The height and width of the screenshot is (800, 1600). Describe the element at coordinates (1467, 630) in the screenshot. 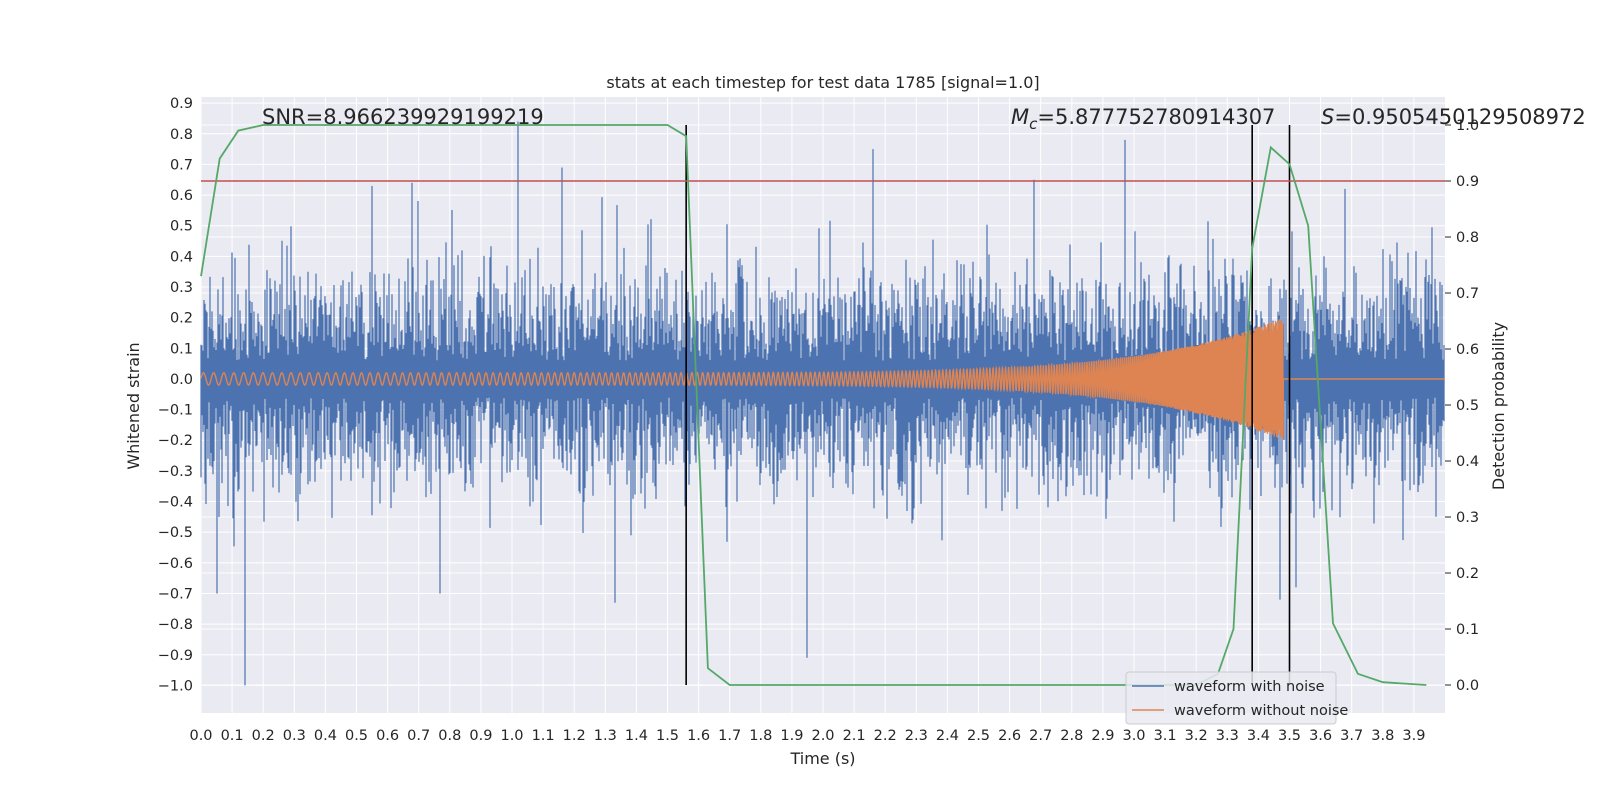

I see `y2-tick-label: 0.1` at that location.